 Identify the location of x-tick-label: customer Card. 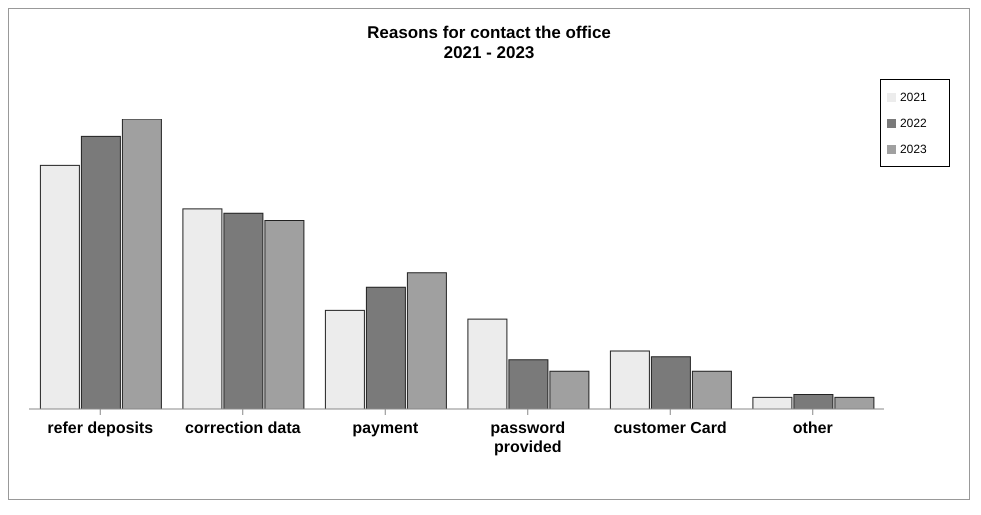
(670, 428).